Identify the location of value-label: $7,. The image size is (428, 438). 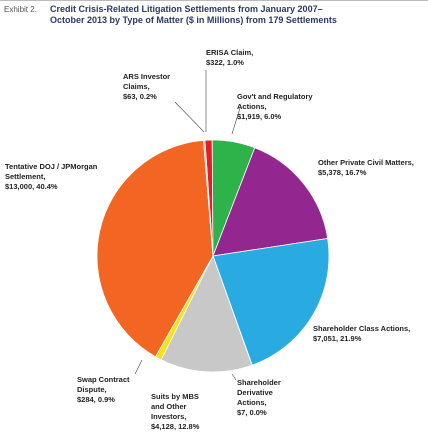
(242, 412).